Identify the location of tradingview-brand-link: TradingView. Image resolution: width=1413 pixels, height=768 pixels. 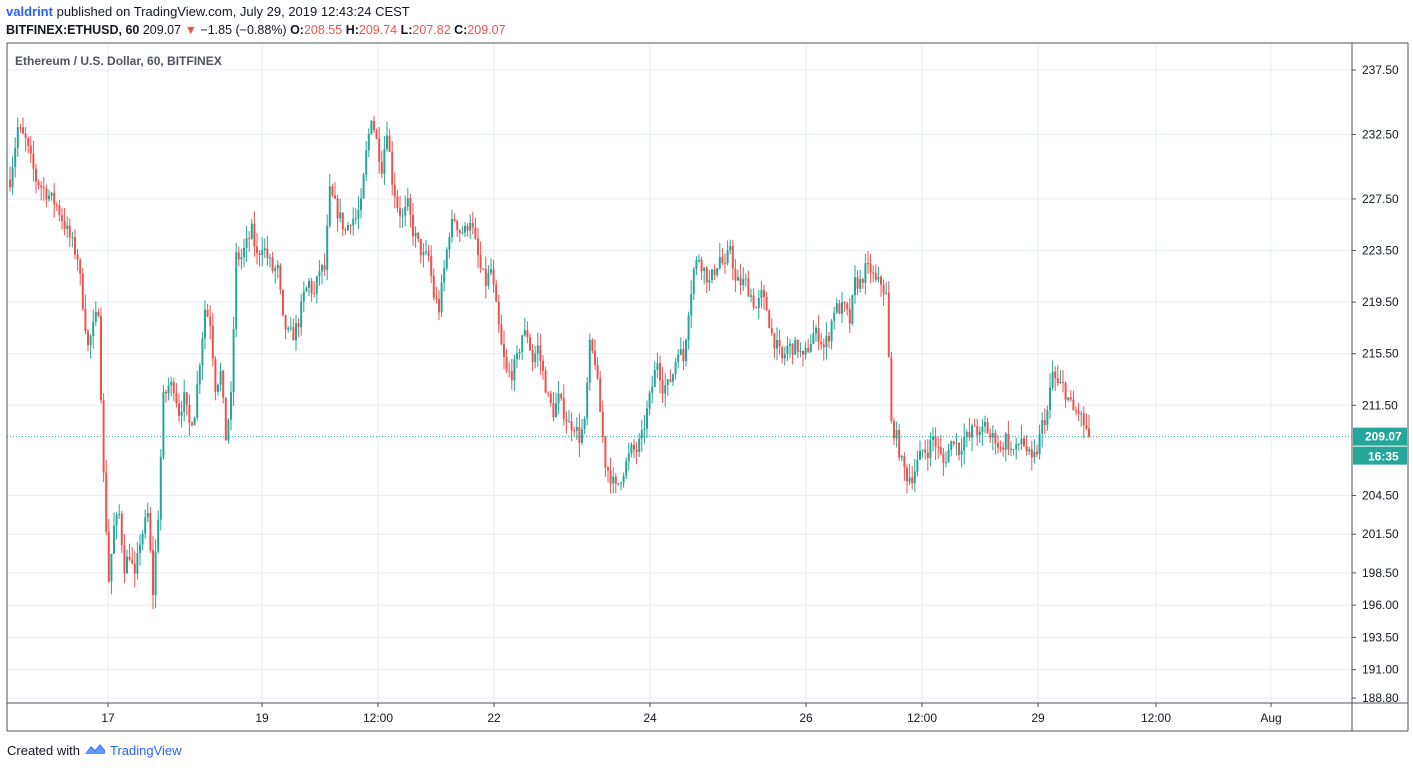
(145, 750).